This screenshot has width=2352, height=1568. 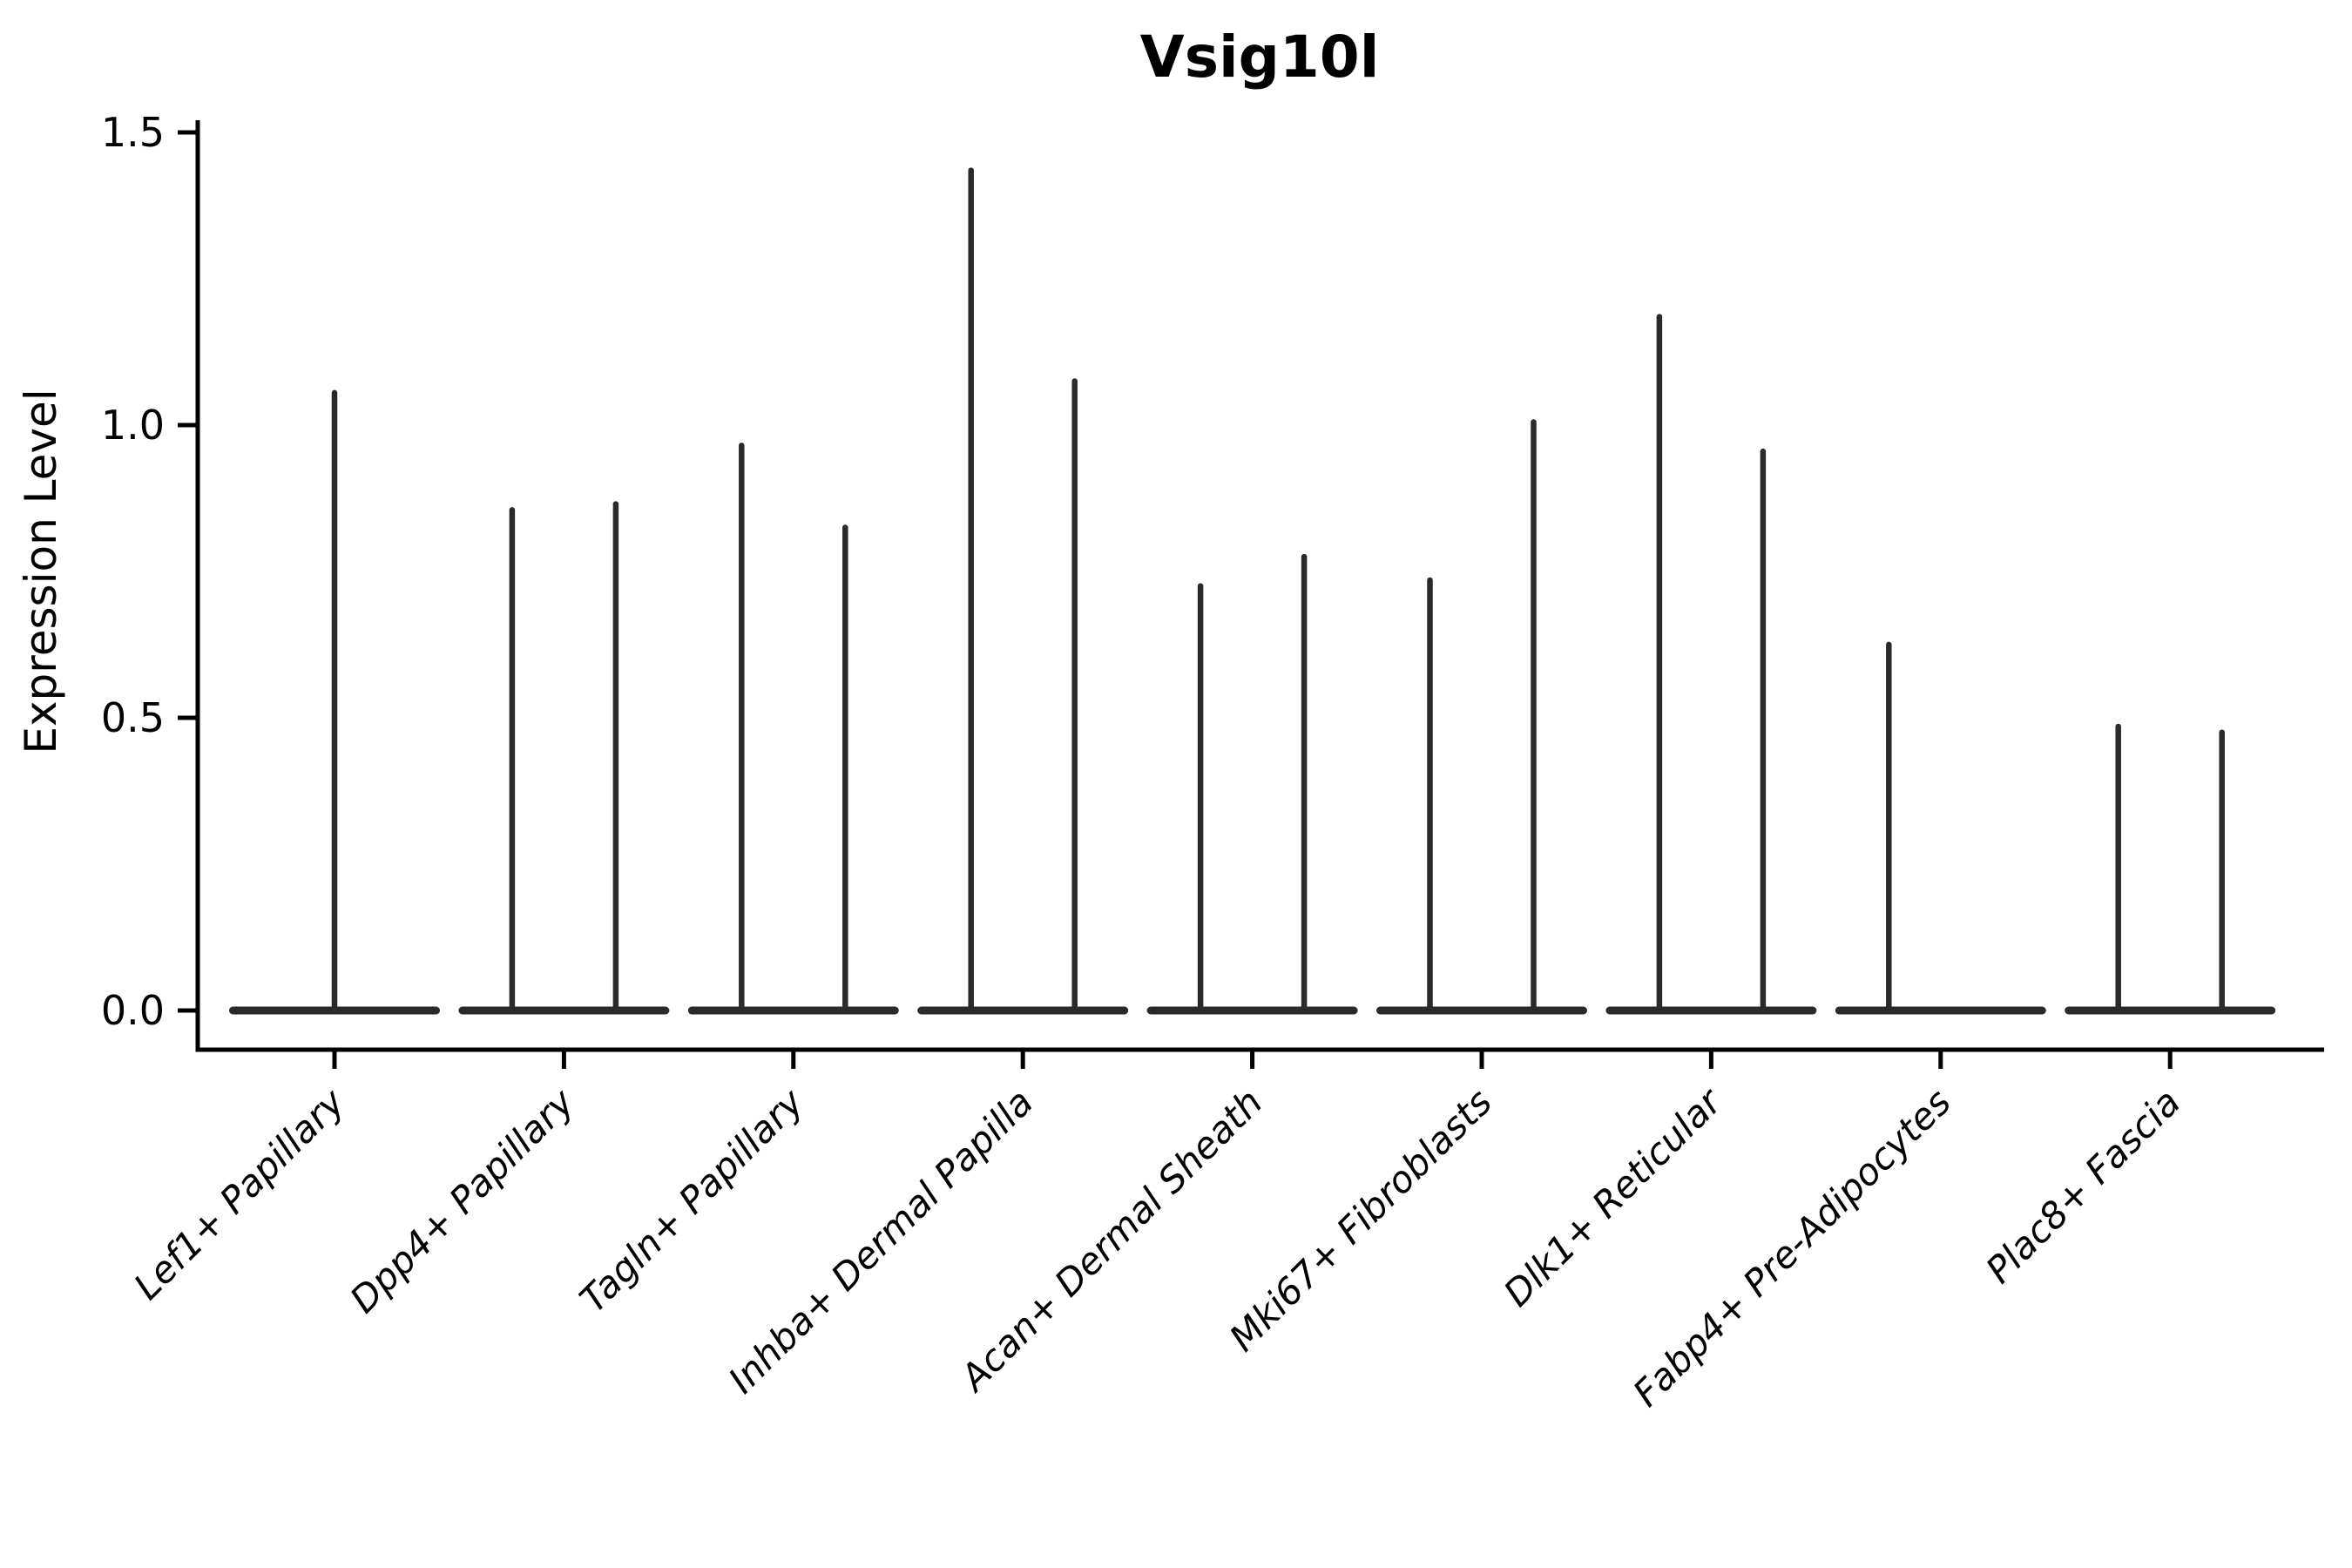 What do you see at coordinates (41, 571) in the screenshot?
I see `y-axis-label: Expression Level` at bounding box center [41, 571].